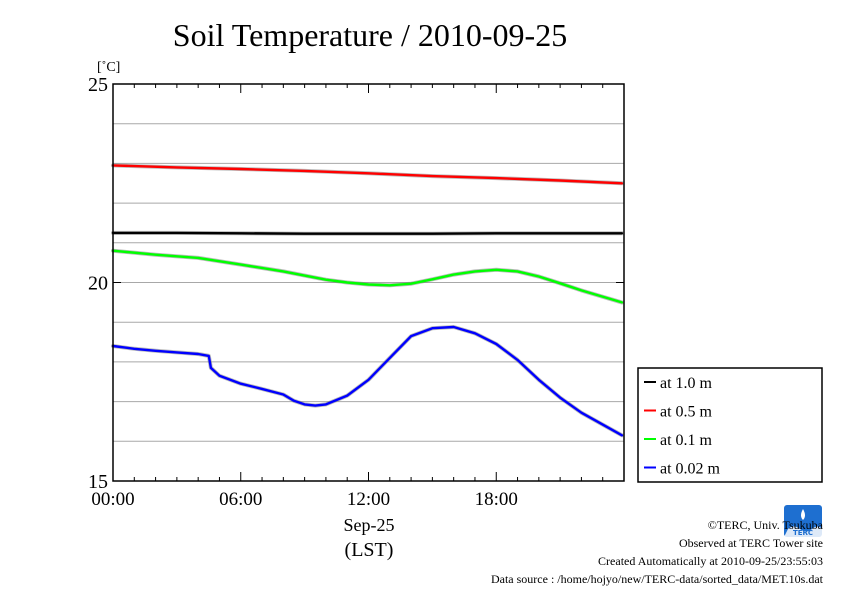 Image resolution: width=842 pixels, height=595 pixels. I want to click on x-tick-label: 00:00, so click(112, 499).